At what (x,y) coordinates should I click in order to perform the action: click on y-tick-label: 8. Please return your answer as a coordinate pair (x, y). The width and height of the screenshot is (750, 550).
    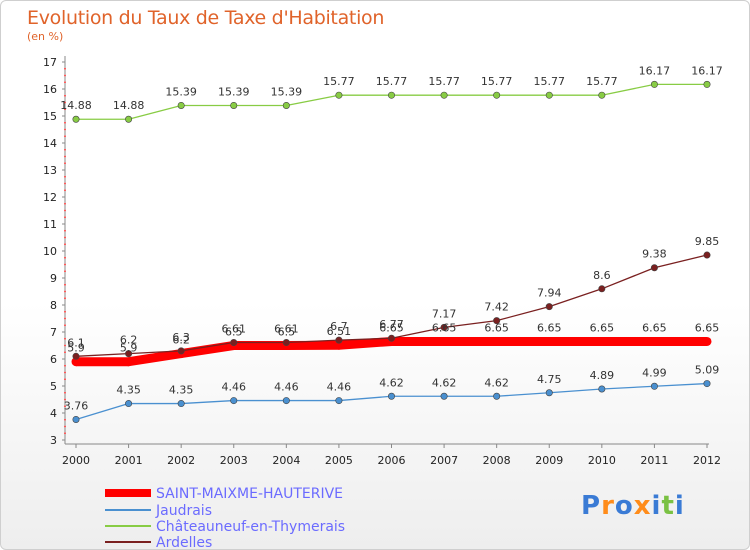
    Looking at the image, I should click on (53, 305).